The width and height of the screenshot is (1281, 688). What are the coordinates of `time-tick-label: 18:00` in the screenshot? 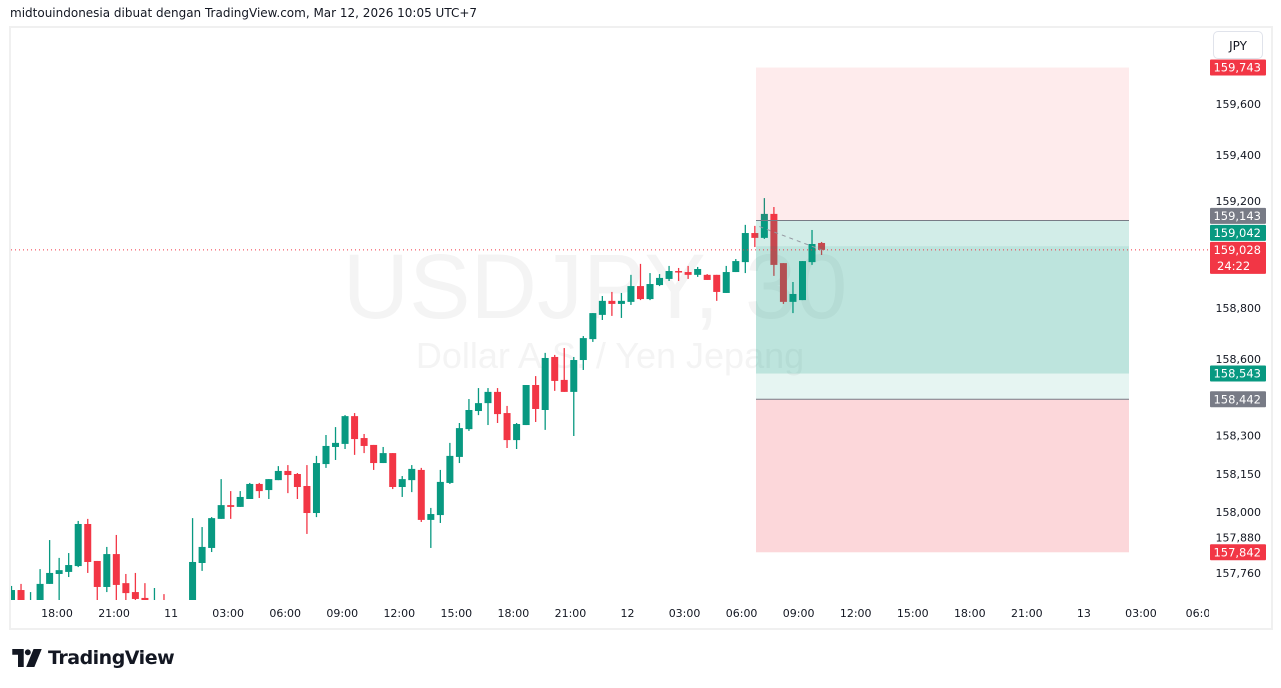 It's located at (514, 613).